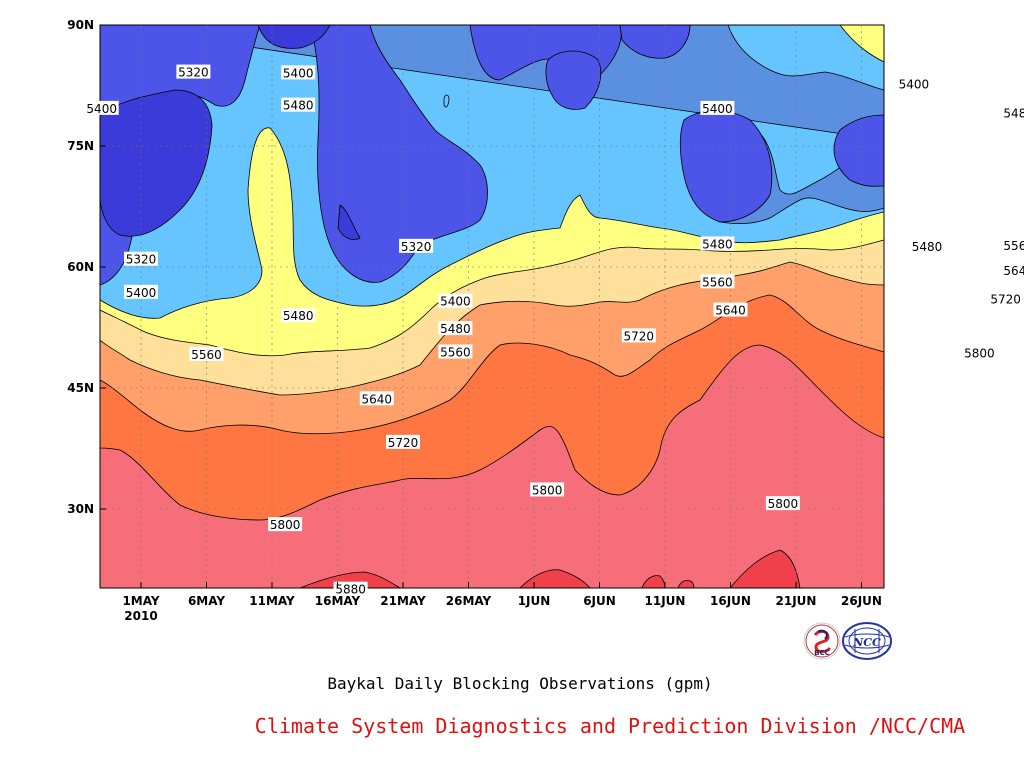  Describe the element at coordinates (822, 653) in the screenshot. I see `svg-text: BCC` at that location.